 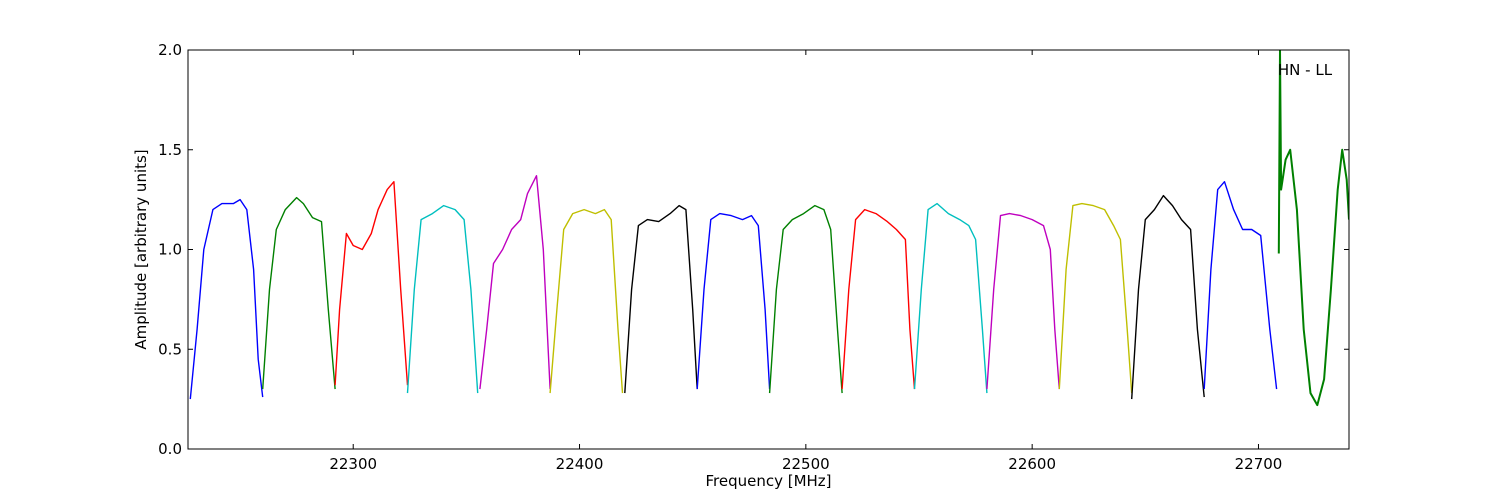 I want to click on annotation-label: HN - LL, so click(x=1305, y=70).